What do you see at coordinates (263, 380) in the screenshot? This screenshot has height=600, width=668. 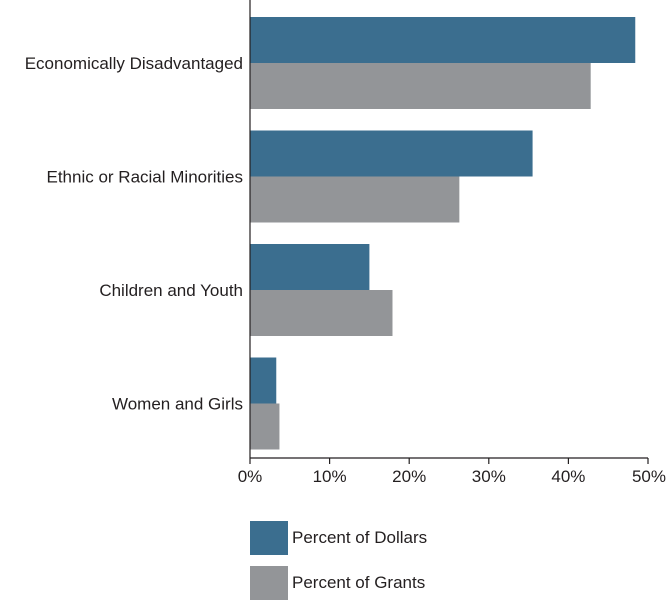 I see `bar-women-and-girls-percent-of-dollars` at bounding box center [263, 380].